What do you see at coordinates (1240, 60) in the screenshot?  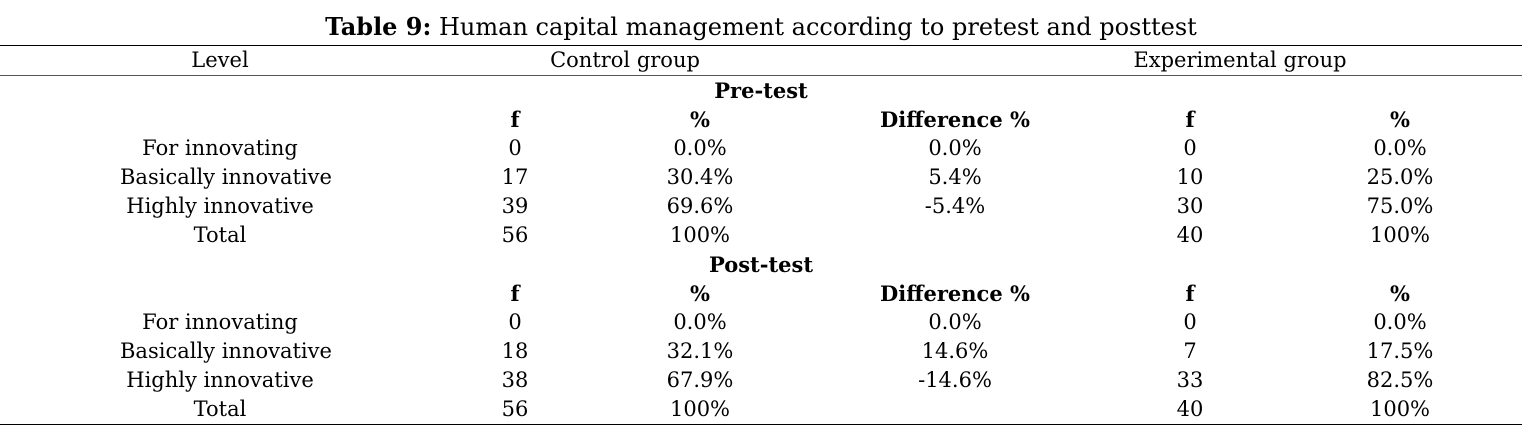 I see `header-experimental-group: Experimental group` at bounding box center [1240, 60].